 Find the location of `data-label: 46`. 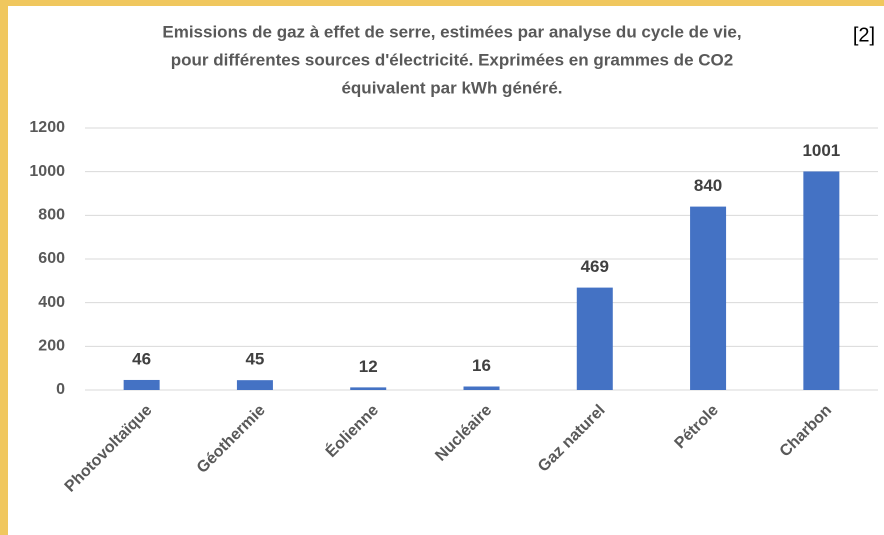

data-label: 46 is located at coordinates (141, 358).